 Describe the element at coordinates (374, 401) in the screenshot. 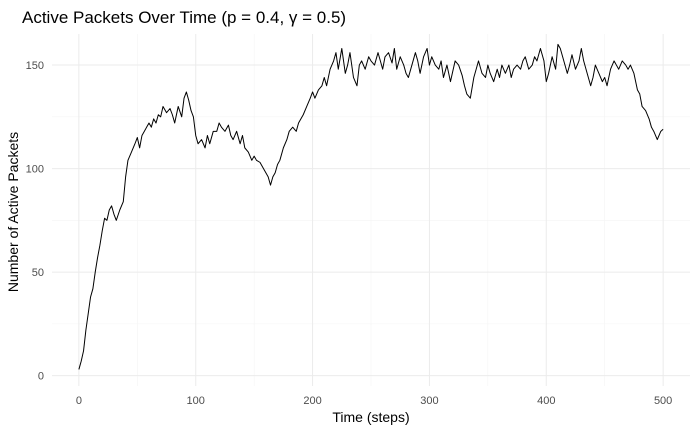

I see `x-tick-labels: 0 100 200 300 400 500` at that location.